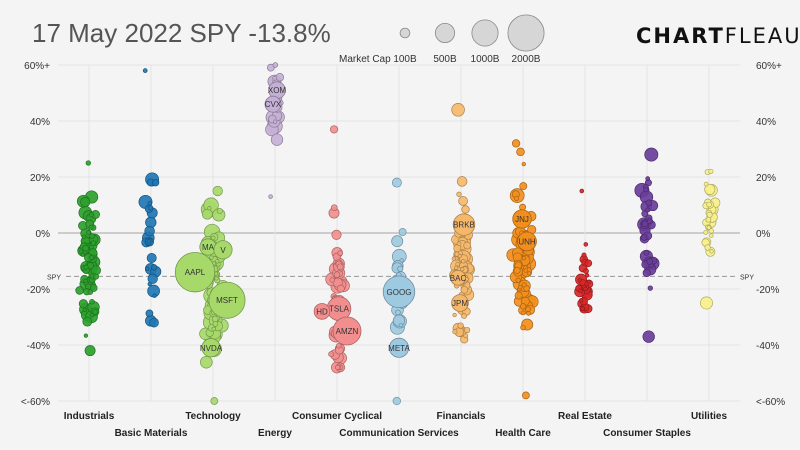 This screenshot has width=800, height=450. Describe the element at coordinates (769, 66) in the screenshot. I see `y-tick-label-right-0: 60%+` at that location.